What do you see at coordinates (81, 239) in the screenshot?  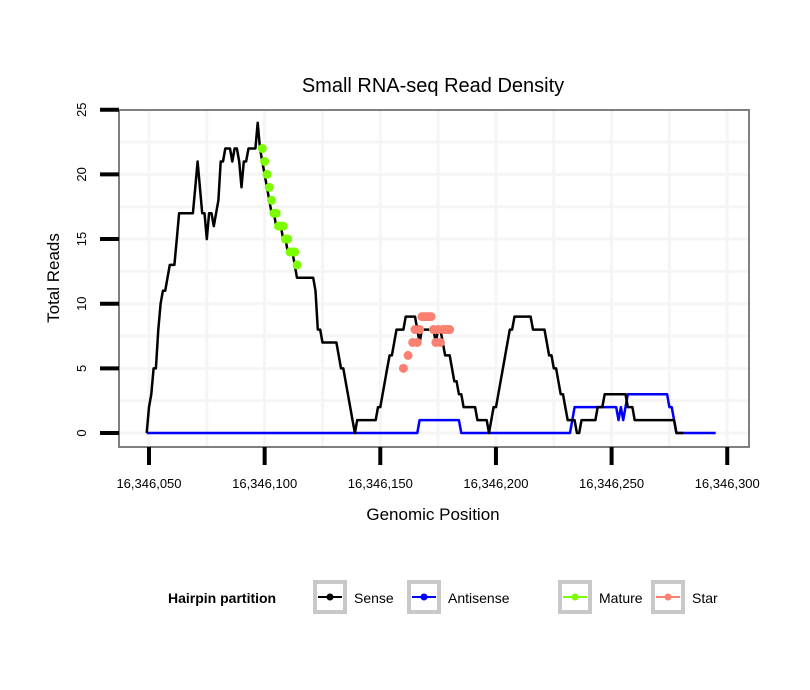 I see `y-tick-label: 15` at bounding box center [81, 239].